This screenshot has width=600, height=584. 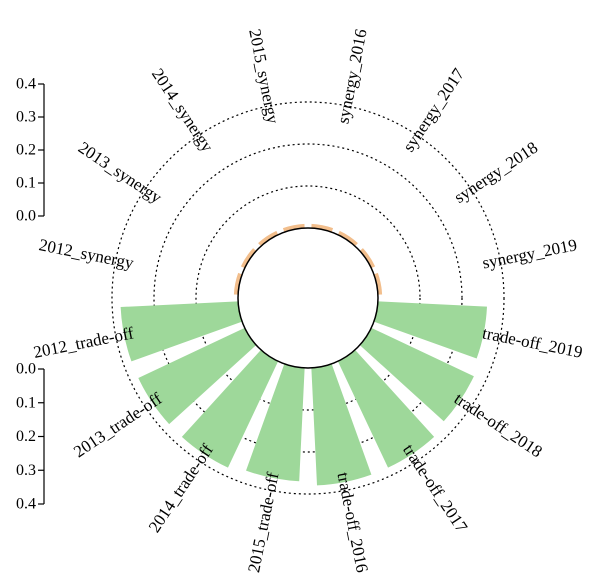 What do you see at coordinates (263, 522) in the screenshot?
I see `category-label: 2015_trade-off` at bounding box center [263, 522].